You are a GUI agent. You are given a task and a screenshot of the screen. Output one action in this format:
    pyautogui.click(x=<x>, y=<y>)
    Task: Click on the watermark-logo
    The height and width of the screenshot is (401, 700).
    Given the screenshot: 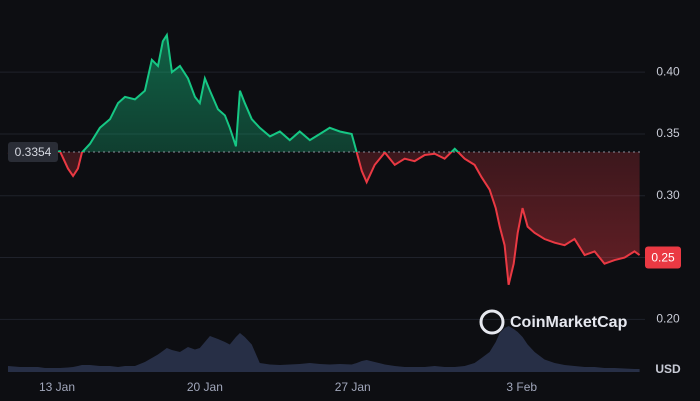 What is the action you would take?
    pyautogui.click(x=492, y=322)
    